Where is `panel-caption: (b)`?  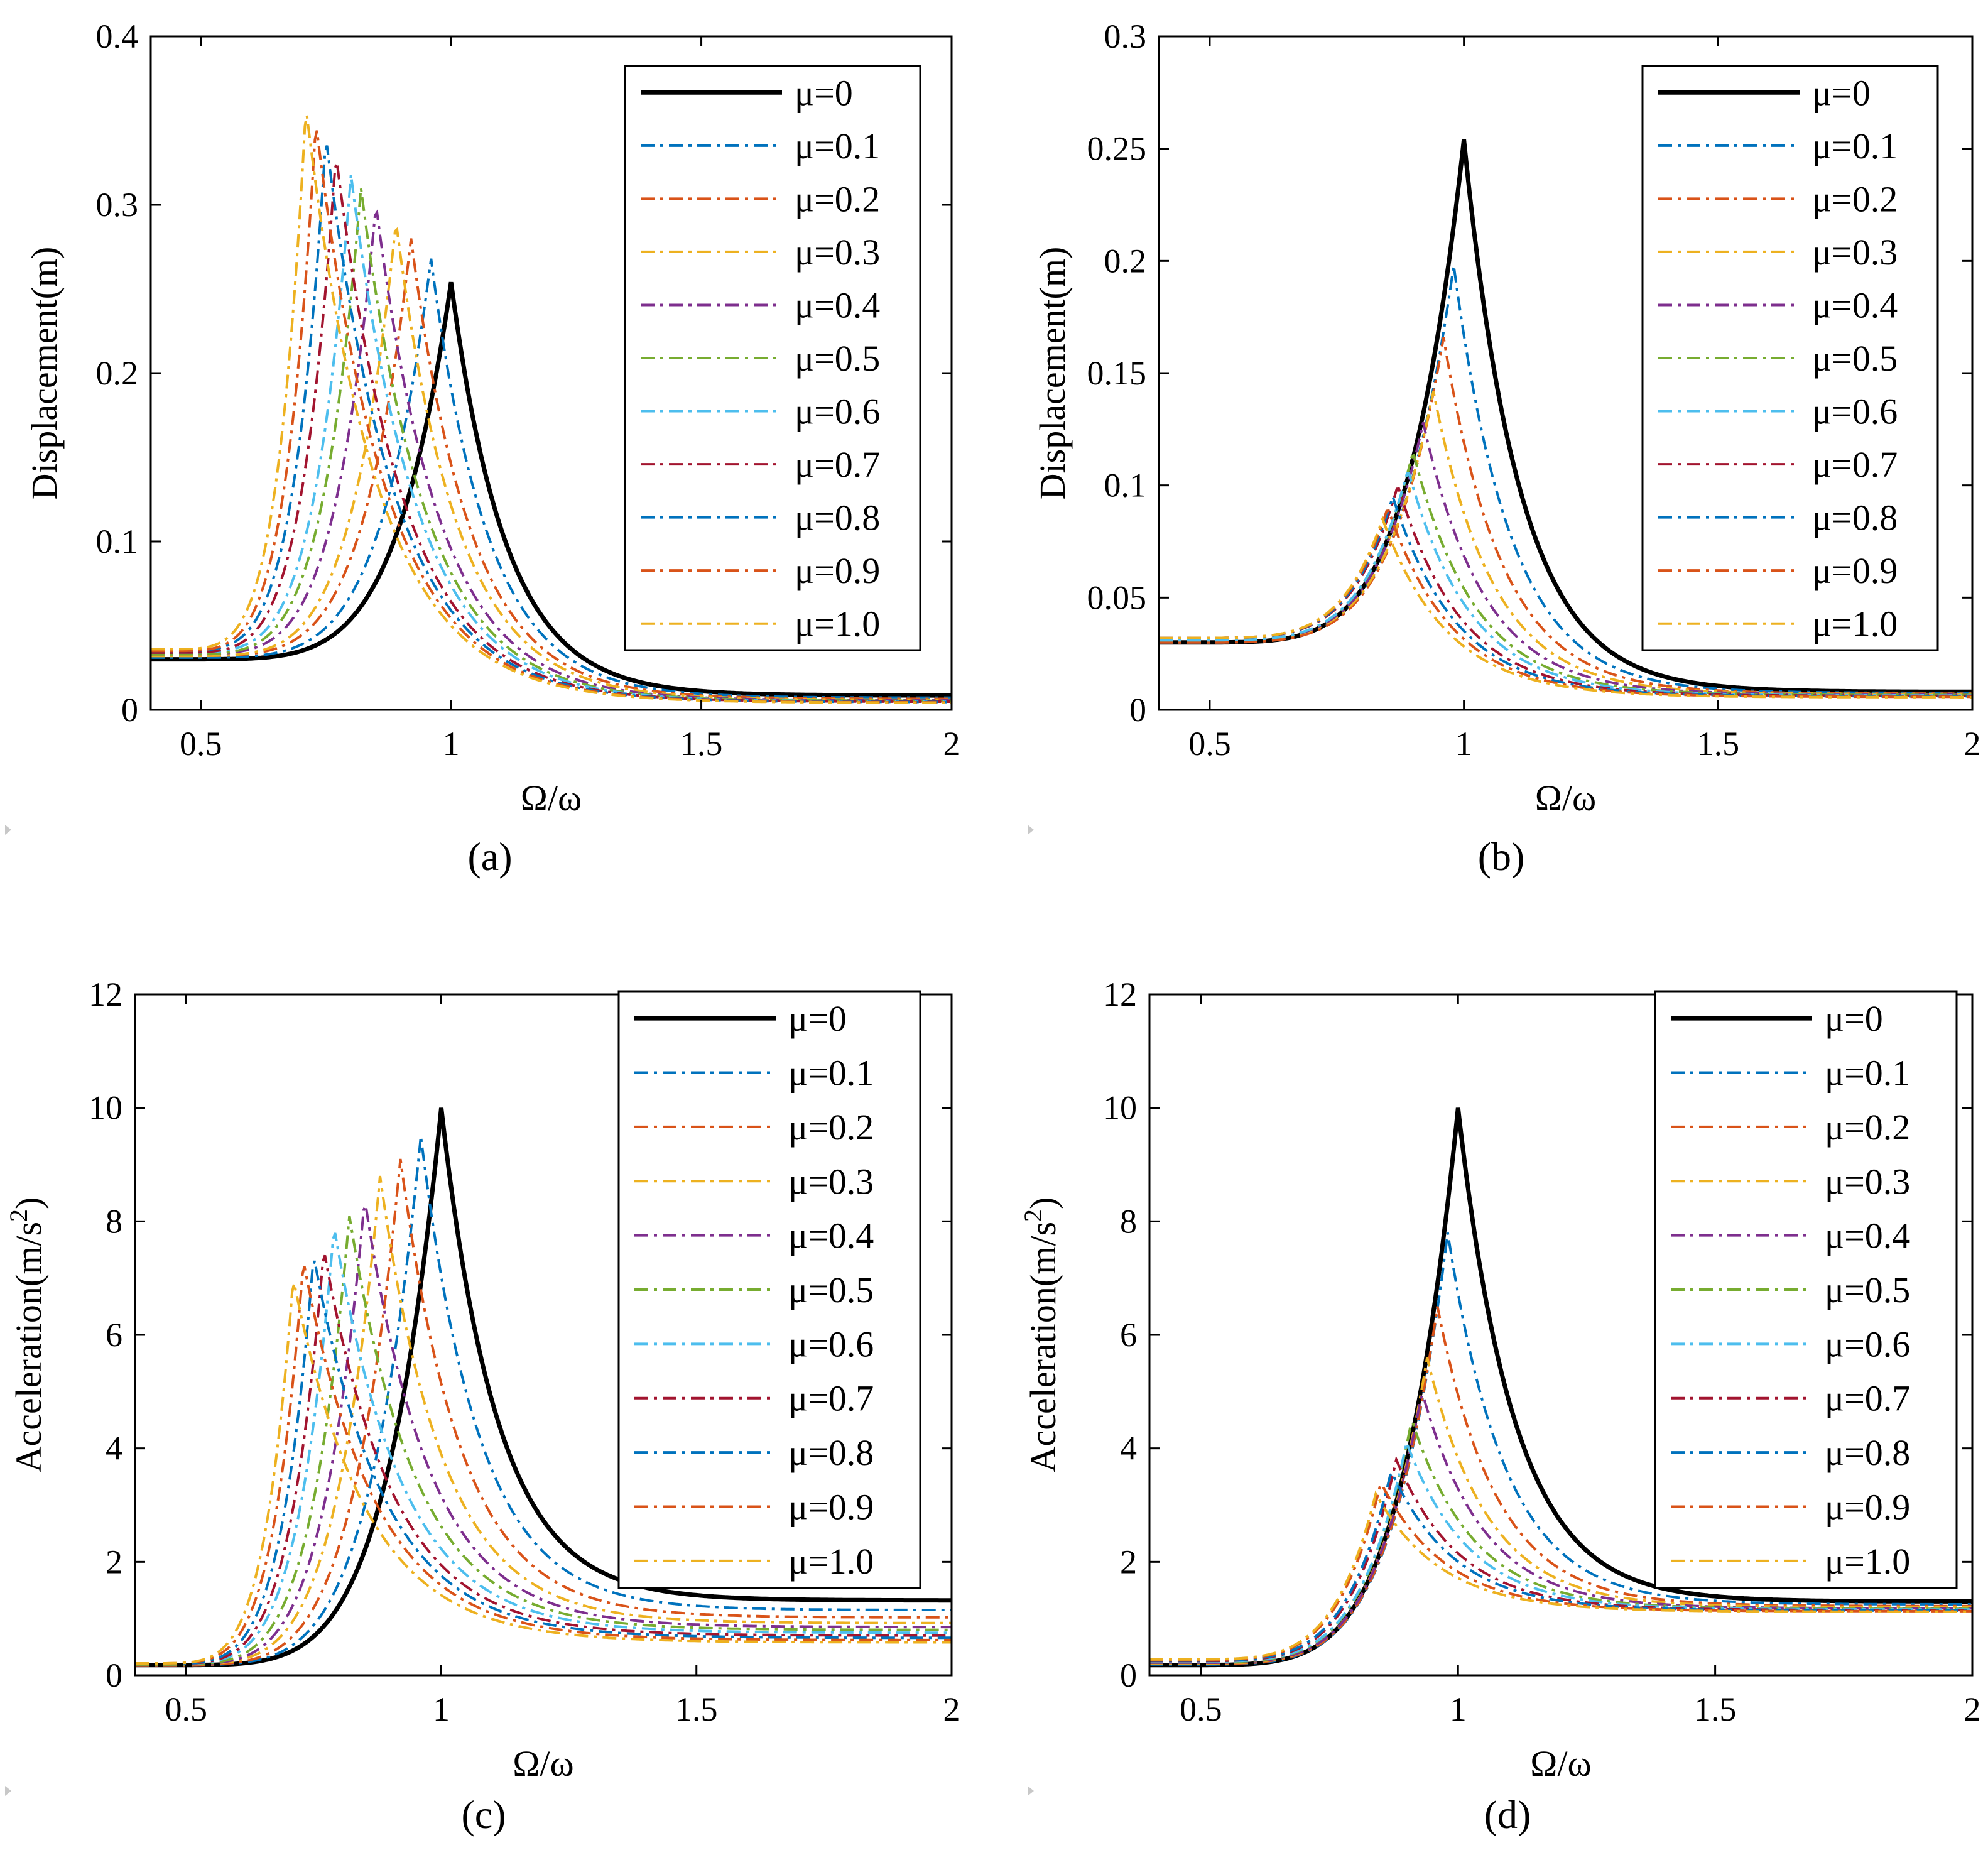 panel-caption: (b) is located at coordinates (1501, 857).